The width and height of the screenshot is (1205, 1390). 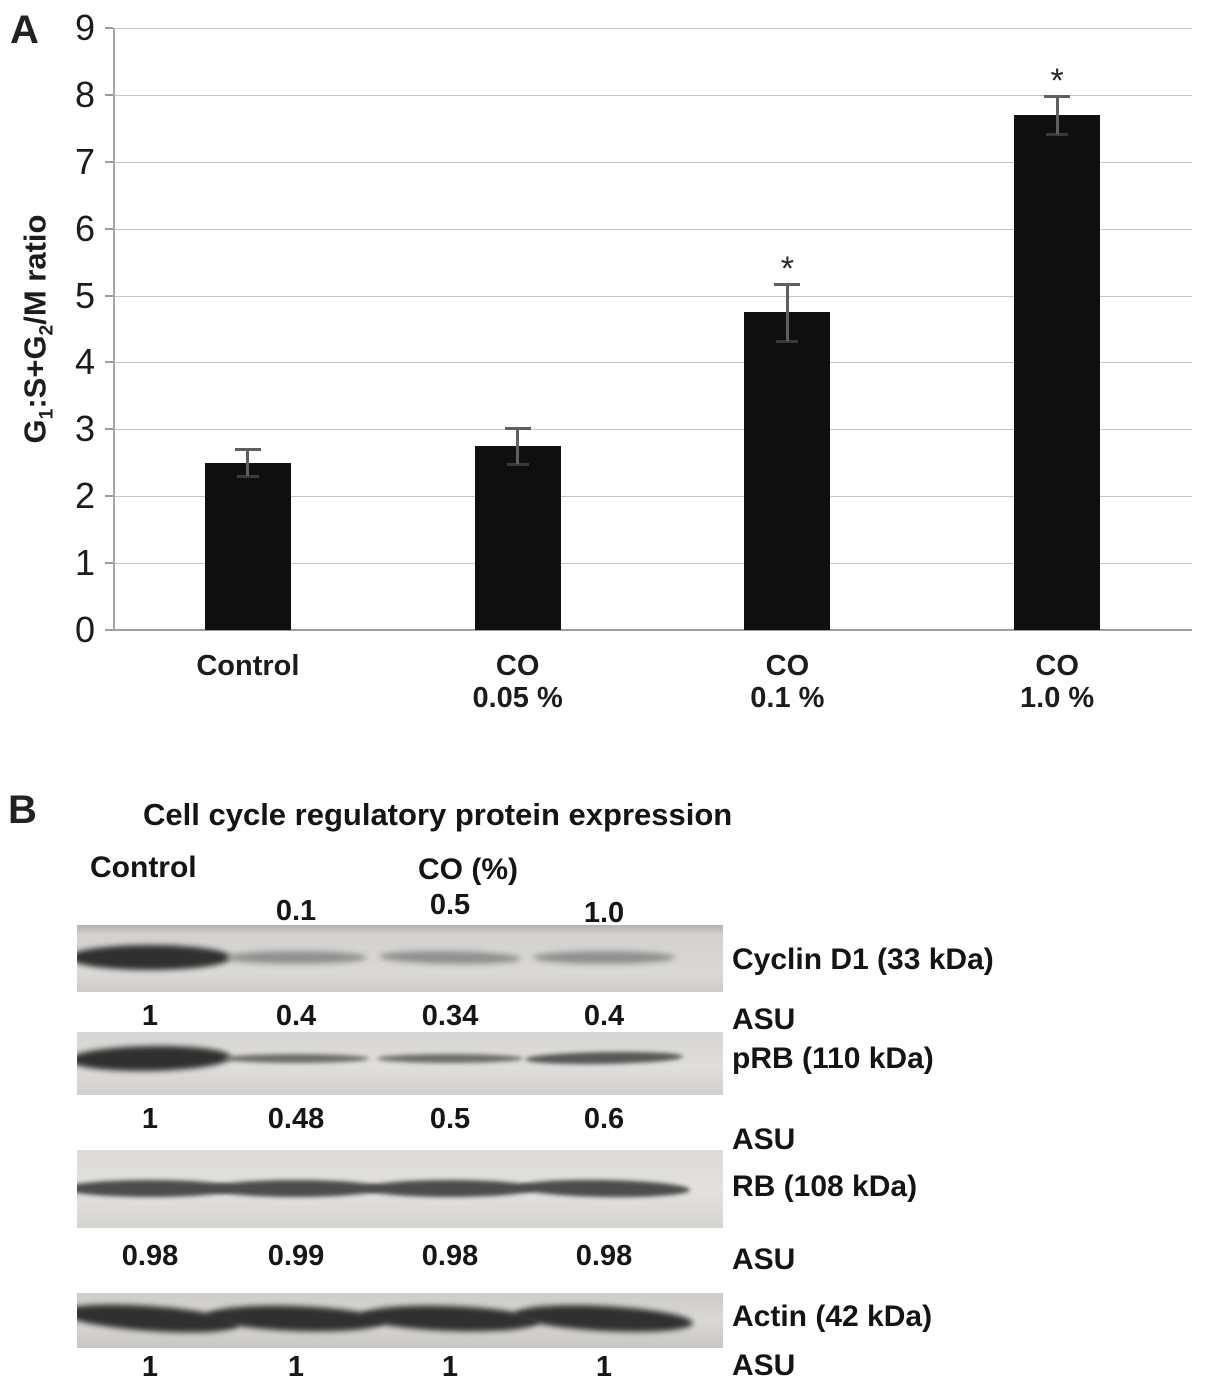 What do you see at coordinates (24, 30) in the screenshot?
I see `panel-a-letter: A` at bounding box center [24, 30].